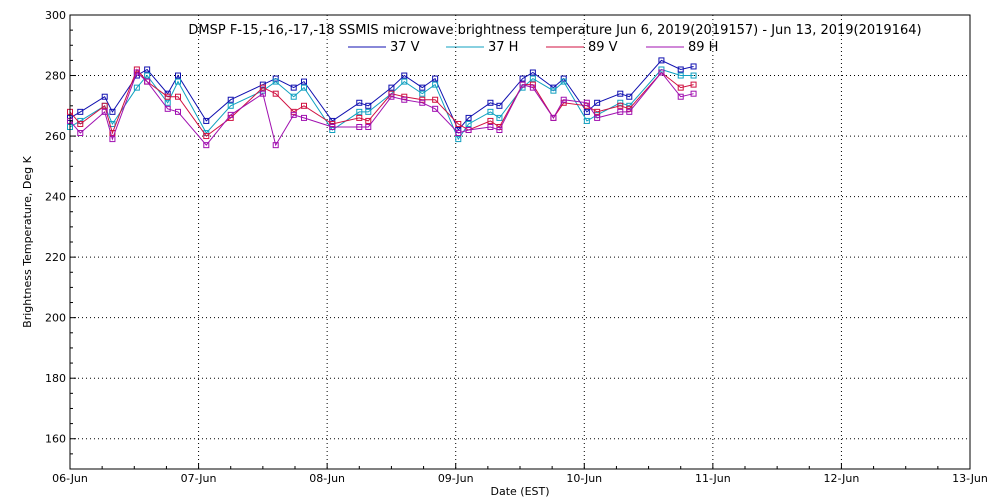 The height and width of the screenshot is (500, 1000). Describe the element at coordinates (55, 318) in the screenshot. I see `y-tick-label: 200` at that location.